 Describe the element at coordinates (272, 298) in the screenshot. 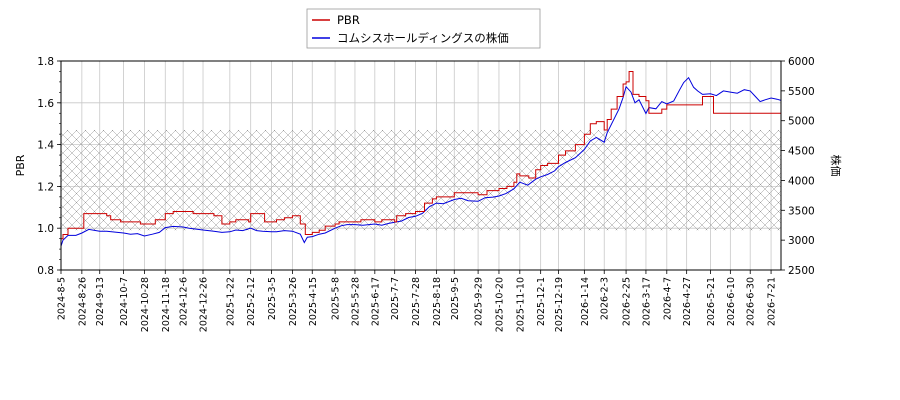

I see `x-tick-label: 2025-3-5` at that location.